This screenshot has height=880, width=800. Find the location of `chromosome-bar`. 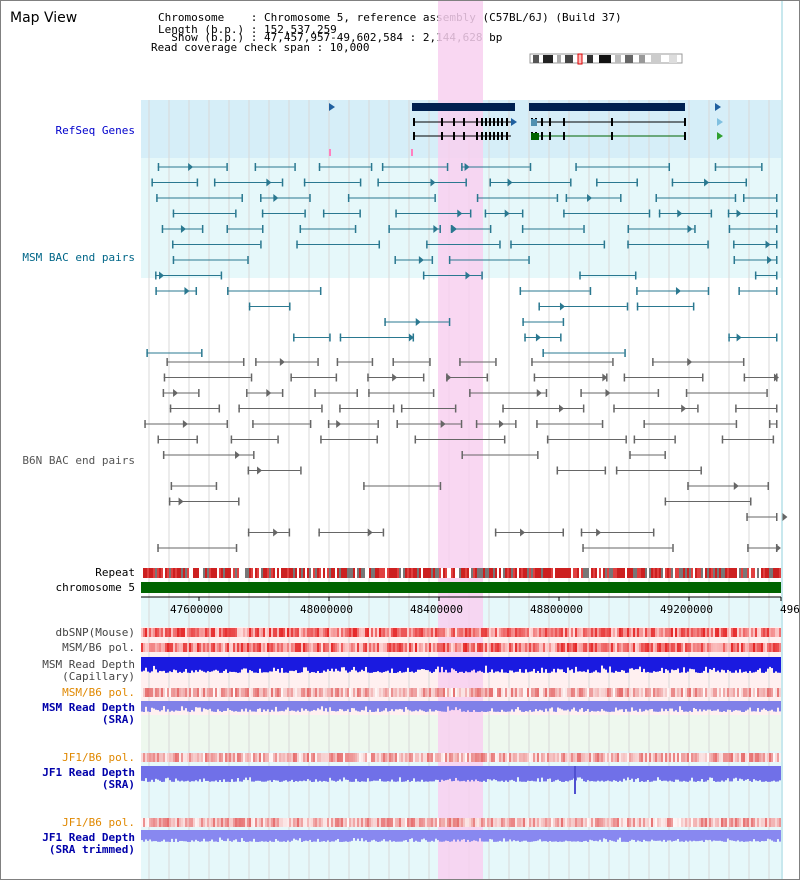

chromosome-bar is located at coordinates (461, 587).